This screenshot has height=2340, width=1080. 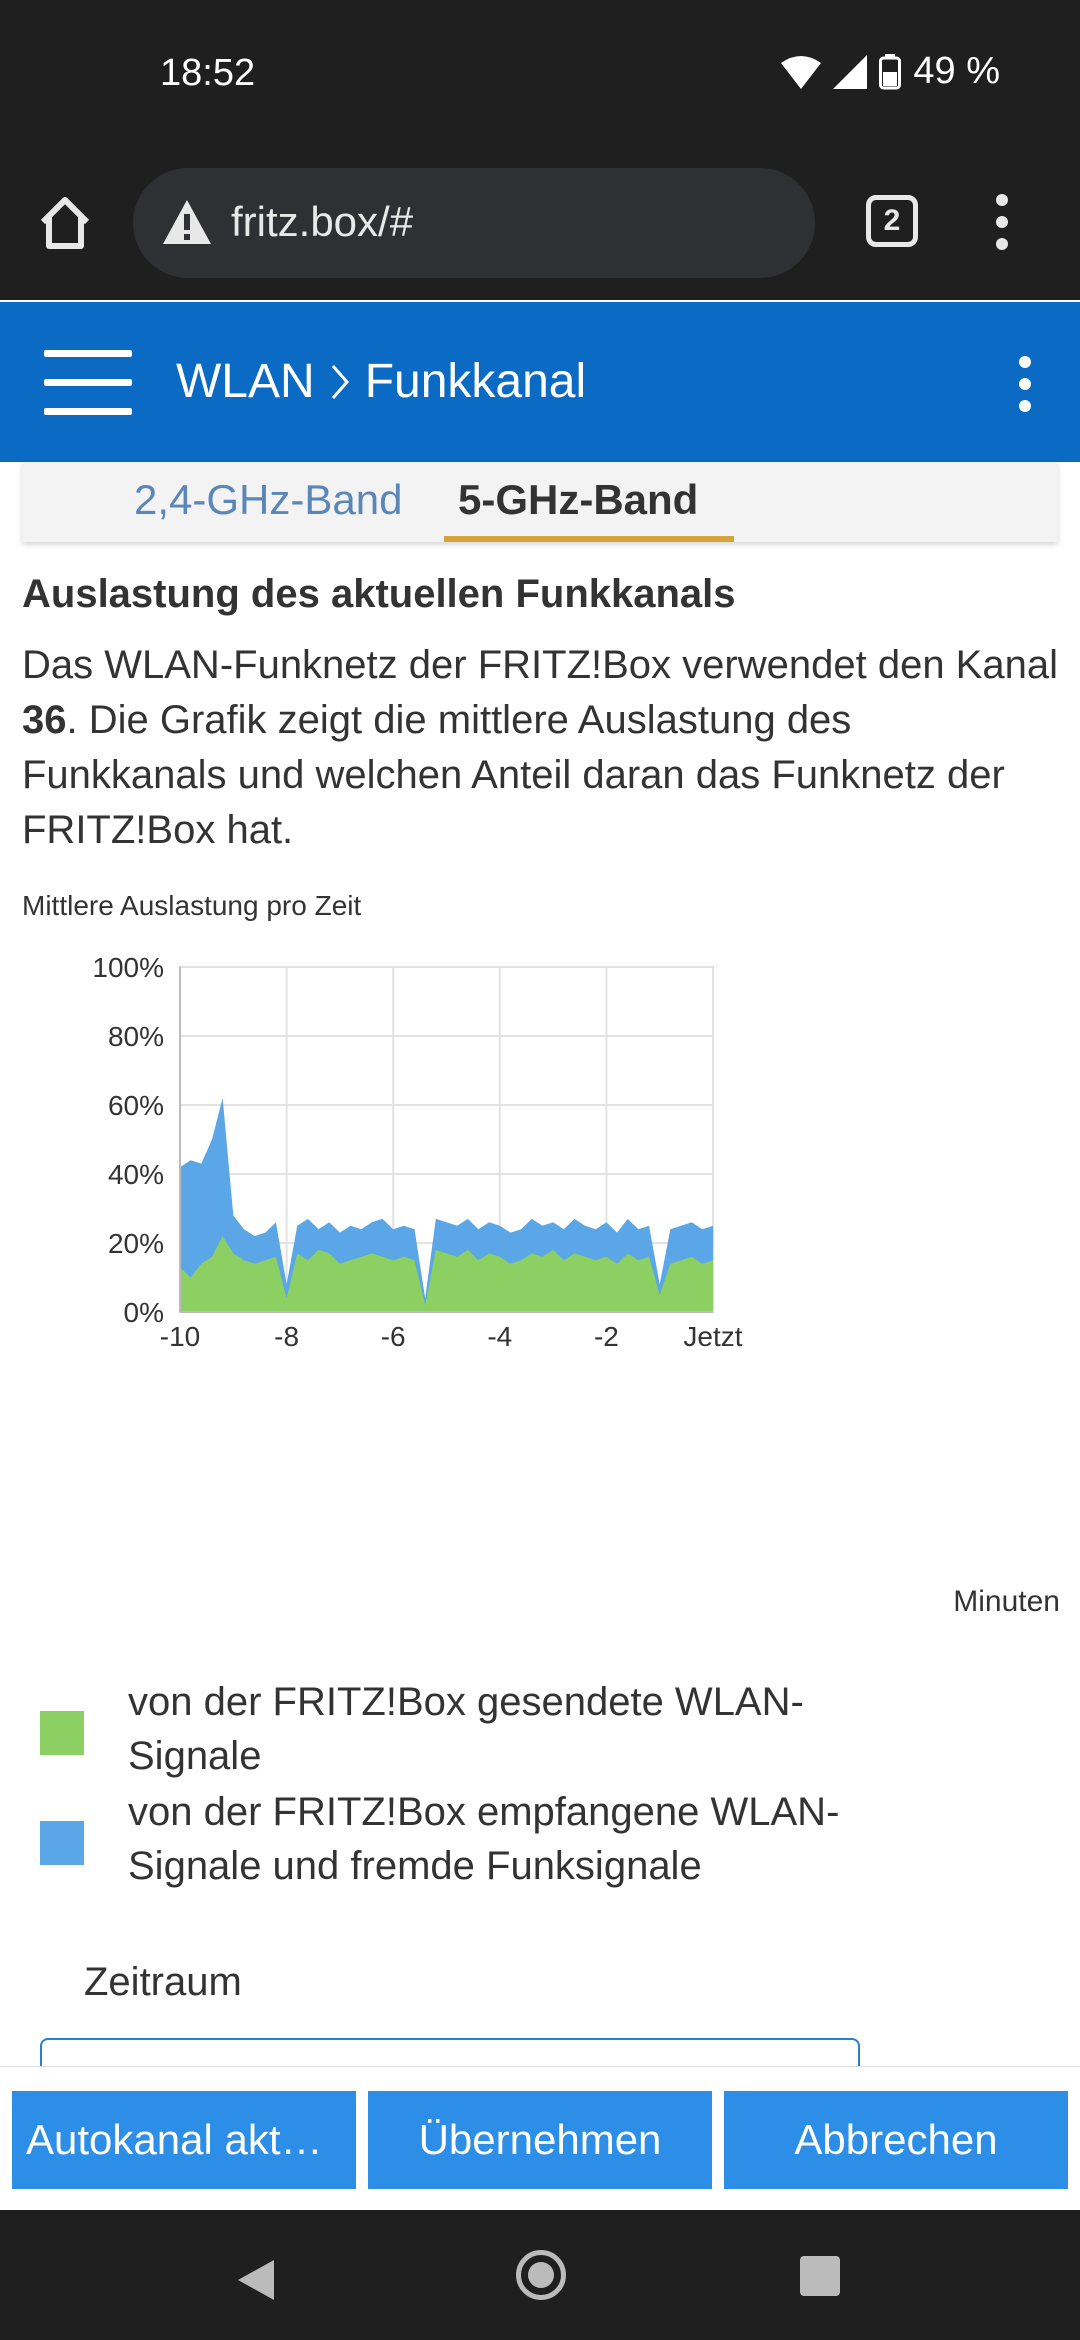 I want to click on breadcrumb: WLAN Funkkanal, so click(x=381, y=381).